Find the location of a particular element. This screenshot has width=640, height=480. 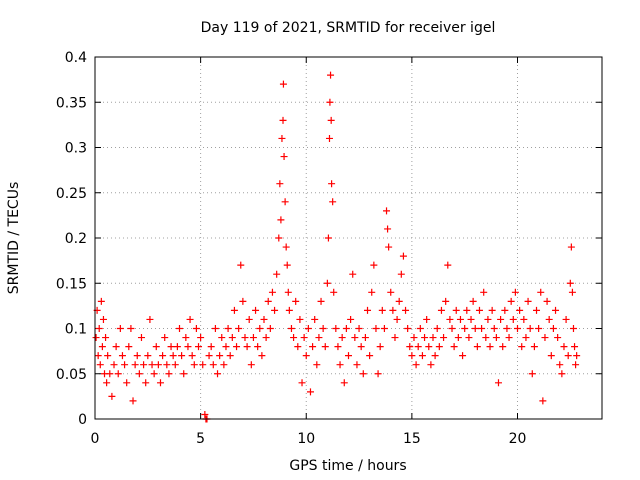

x-tick-label: 5 is located at coordinates (200, 439).